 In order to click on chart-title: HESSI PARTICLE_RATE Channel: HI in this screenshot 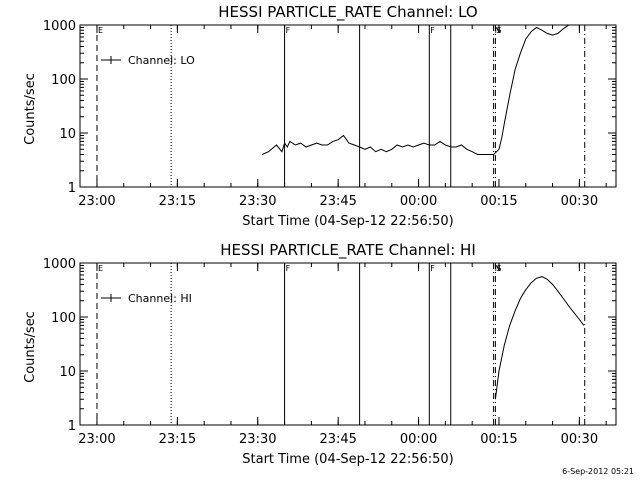, I will do `click(348, 250)`.